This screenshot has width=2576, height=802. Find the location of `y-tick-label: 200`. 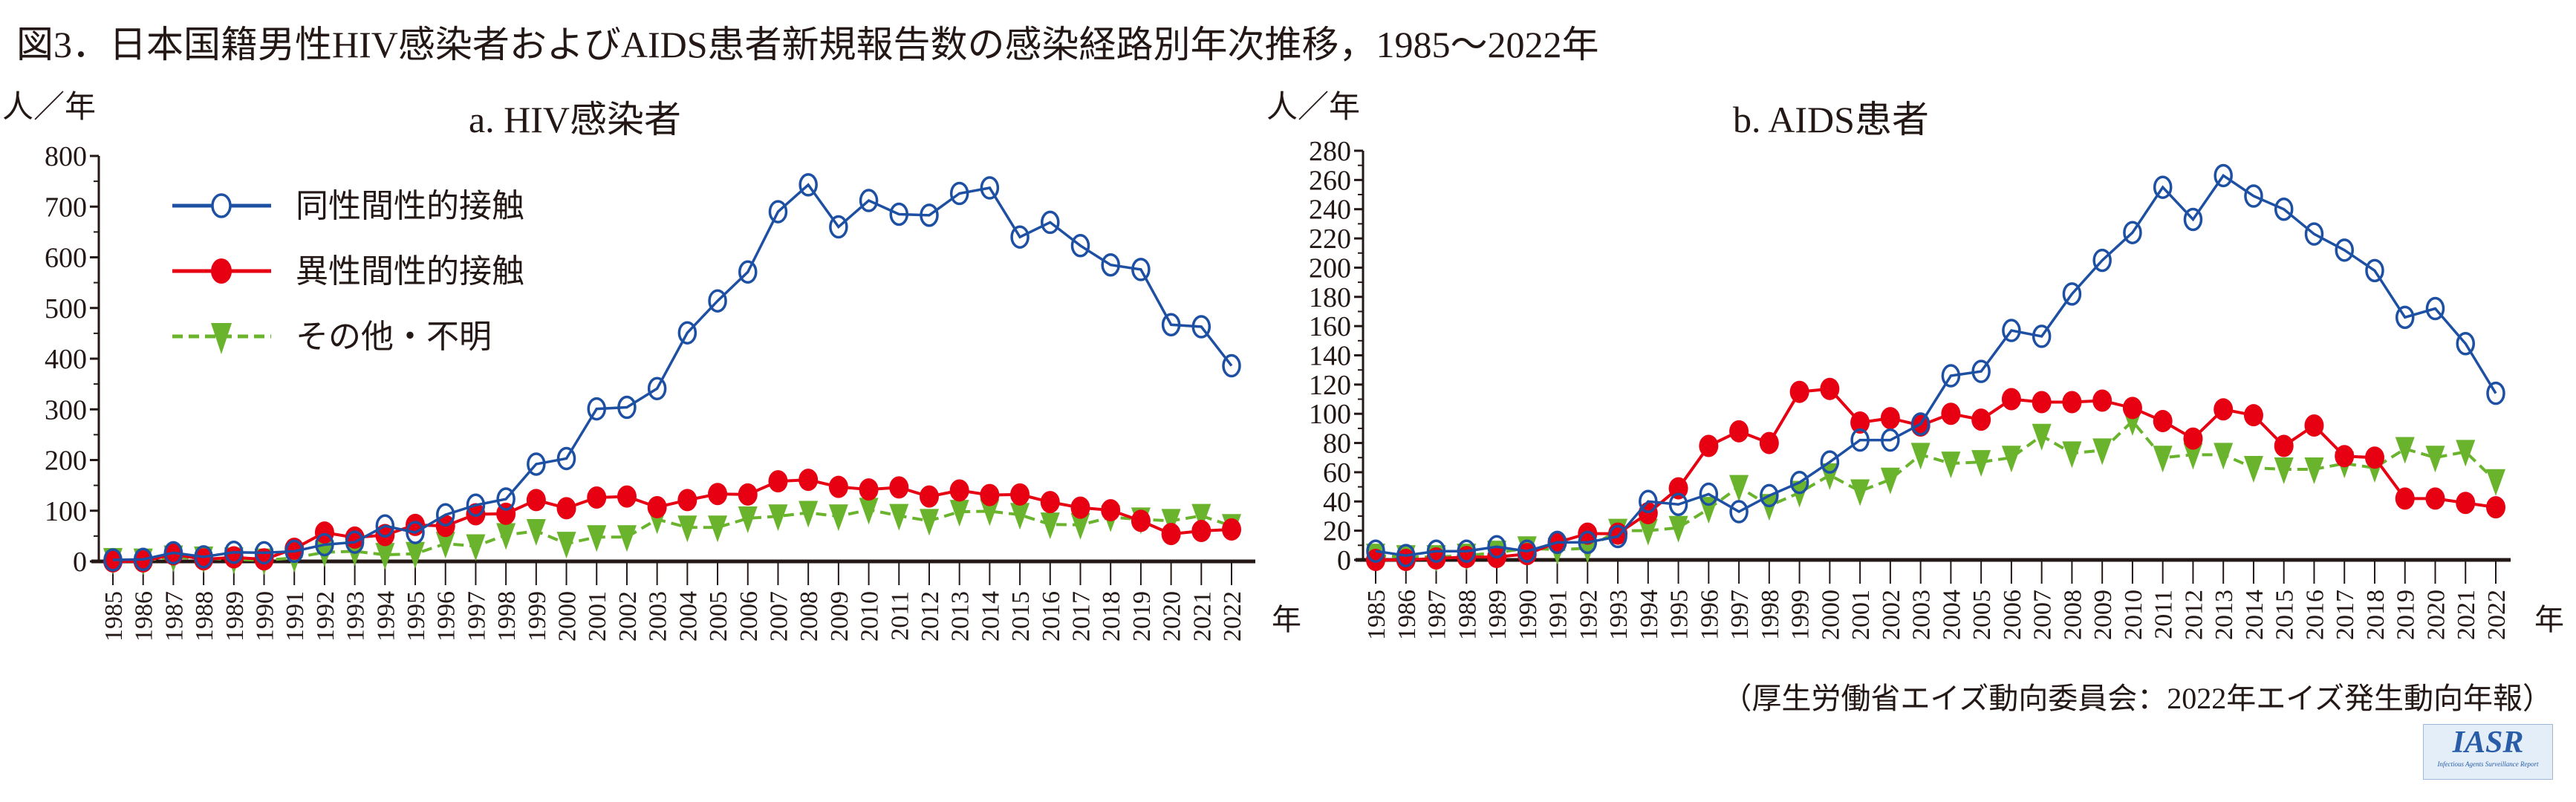

y-tick-label: 200 is located at coordinates (66, 461).